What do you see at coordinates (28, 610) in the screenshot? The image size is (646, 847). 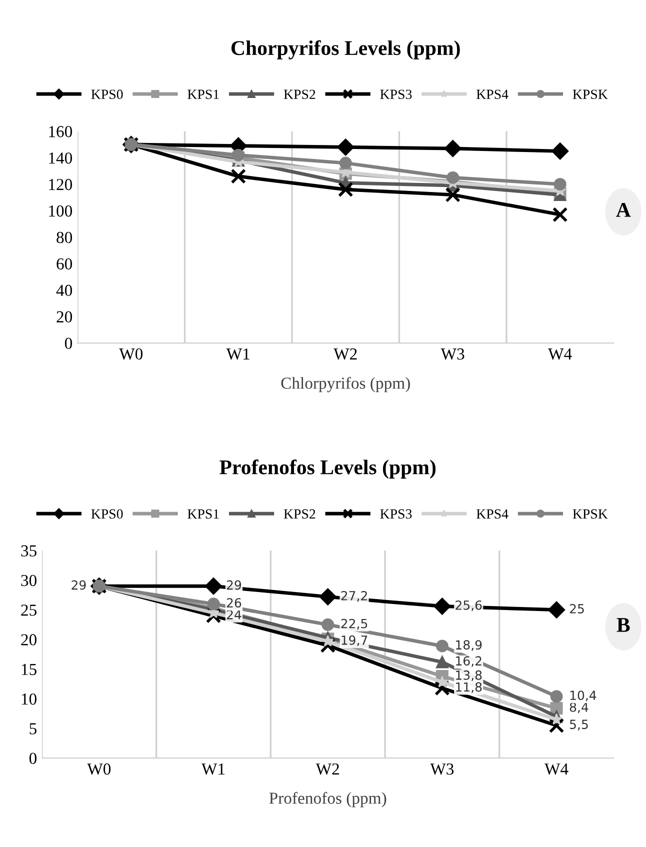 I see `y-tick-label: 25` at bounding box center [28, 610].